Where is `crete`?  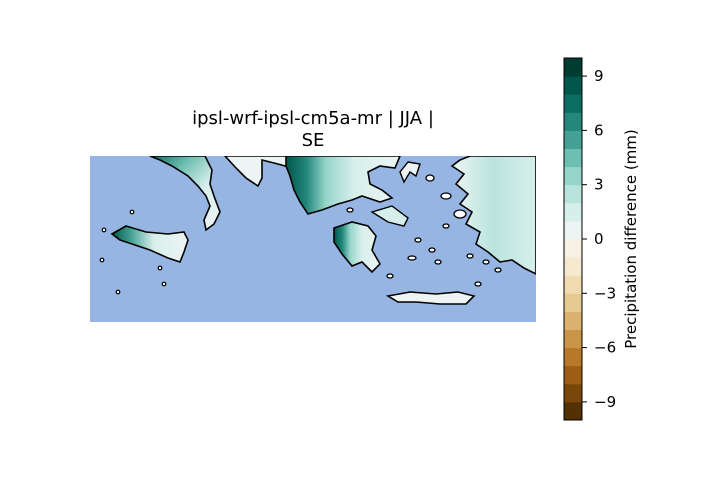 crete is located at coordinates (430, 298).